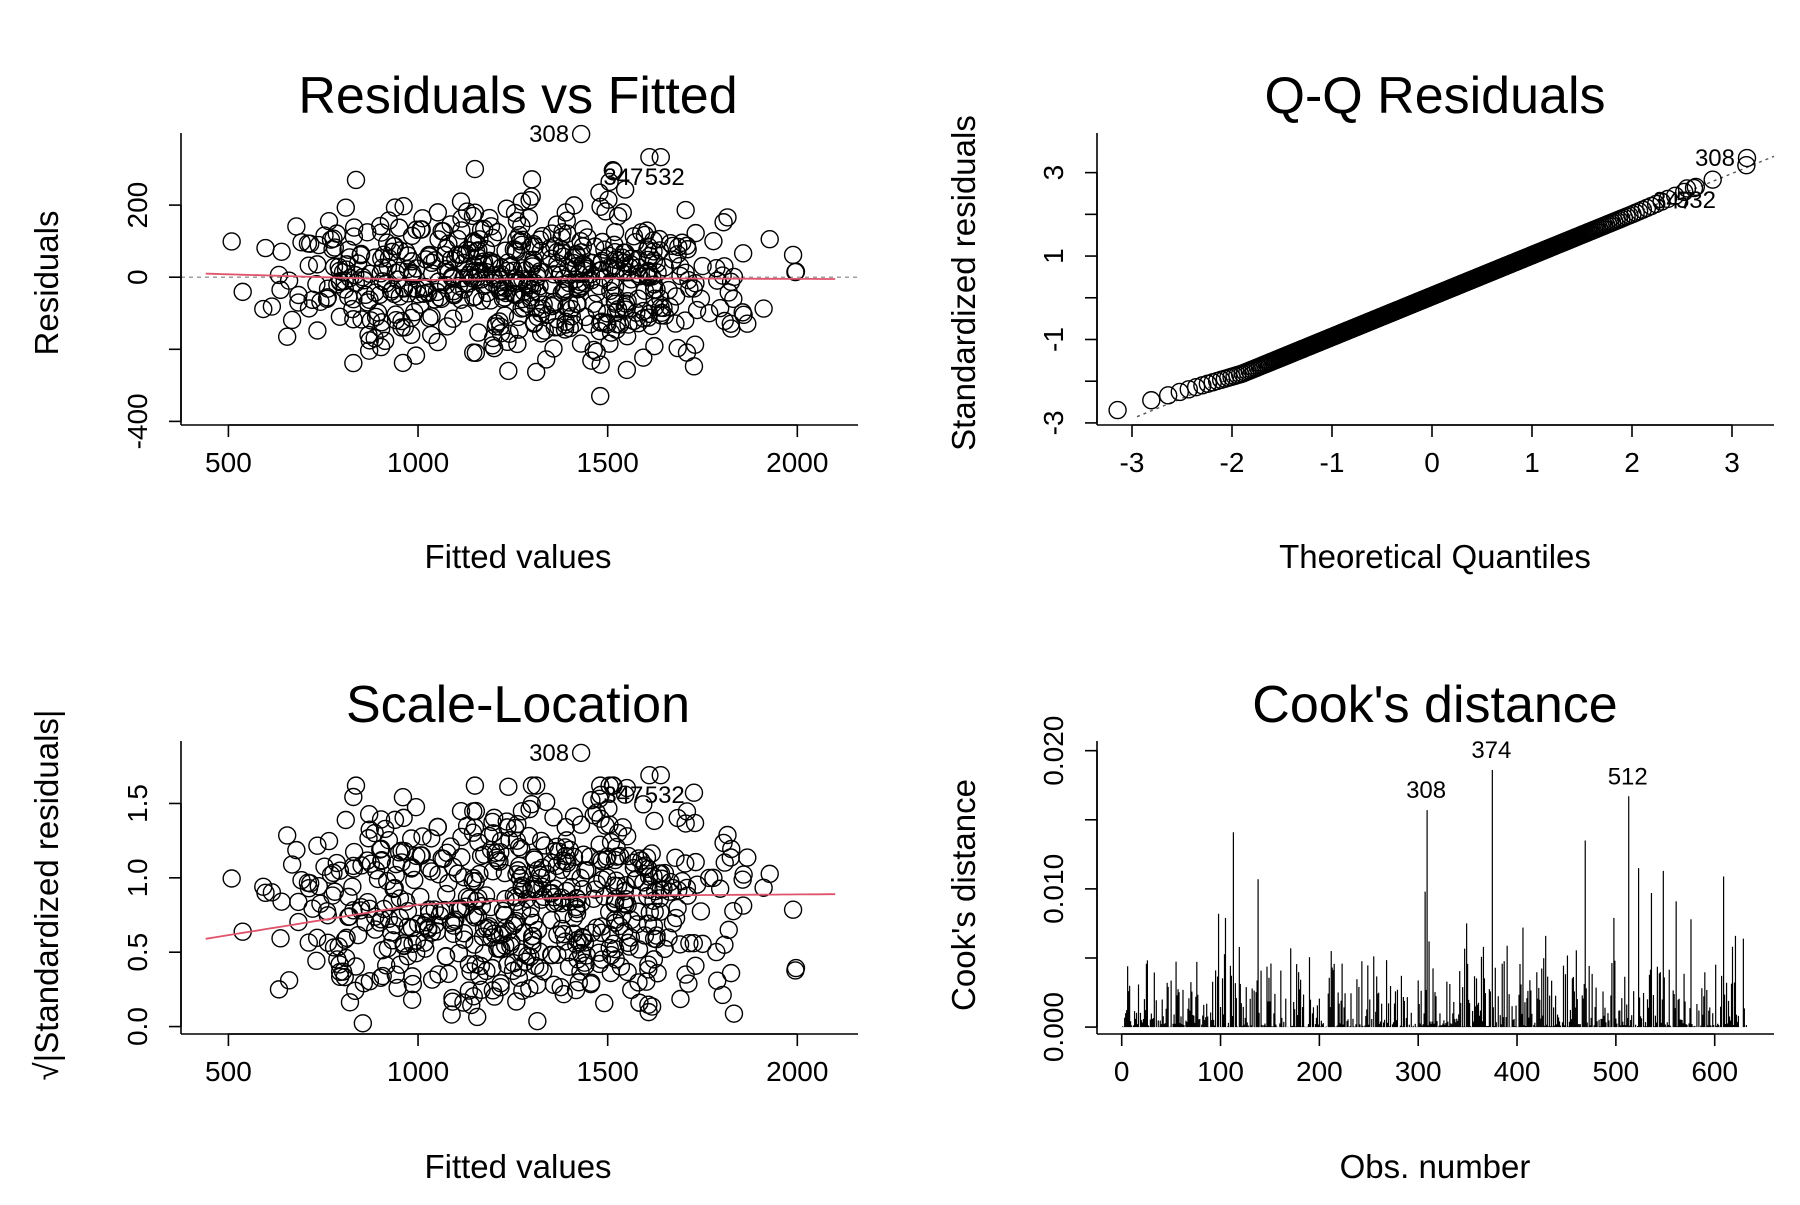 The width and height of the screenshot is (1800, 1205). I want to click on qq-residuals-y-tick-label: 3, so click(1053, 173).